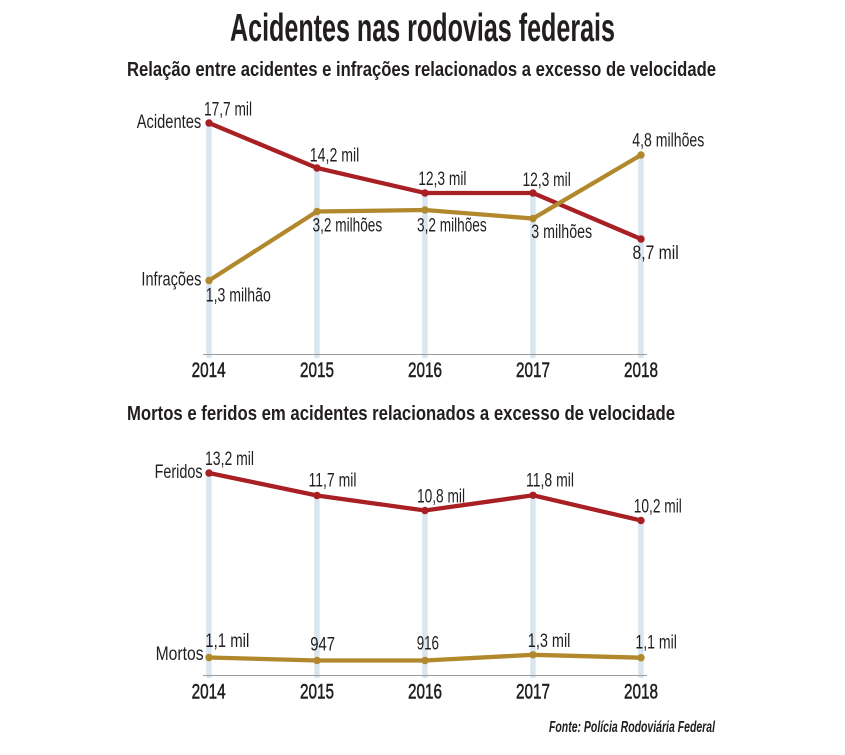 The image size is (845, 755). What do you see at coordinates (229, 459) in the screenshot?
I see `svg-text: 13,2 mil` at bounding box center [229, 459].